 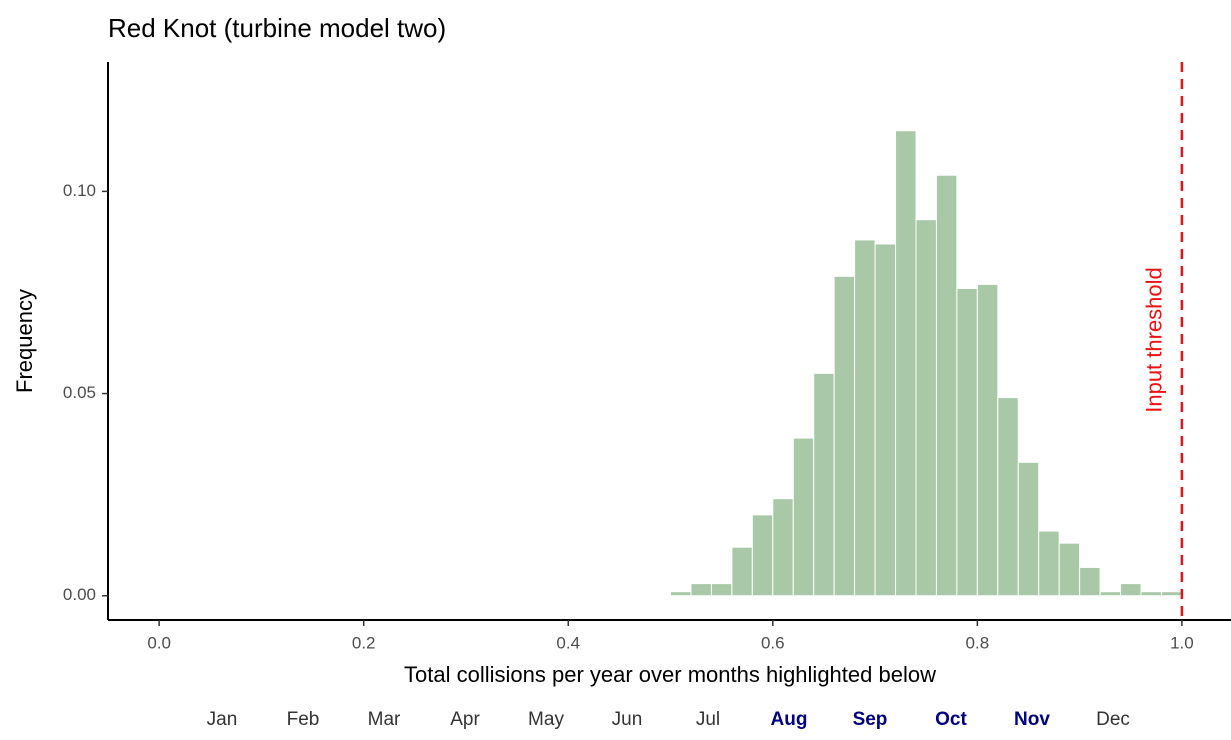 I want to click on x-tick-label: 0.2, so click(x=364, y=642).